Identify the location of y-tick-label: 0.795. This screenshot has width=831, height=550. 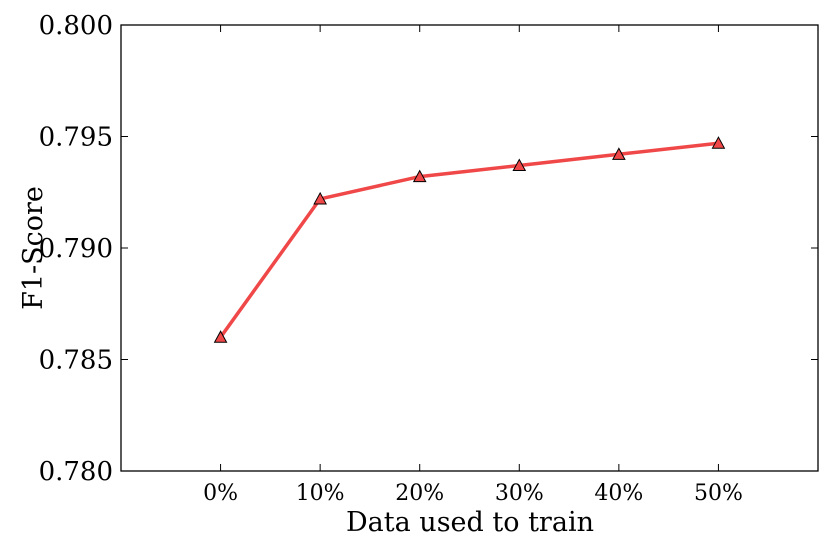
(76, 138).